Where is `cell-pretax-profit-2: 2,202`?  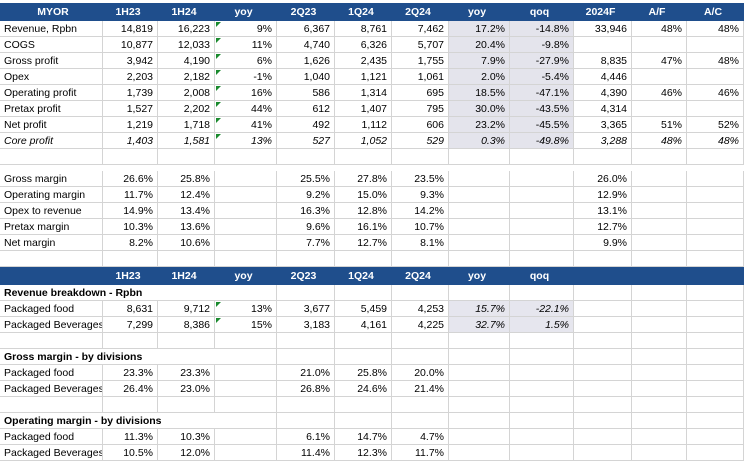
cell-pretax-profit-2: 2,202 is located at coordinates (186, 109).